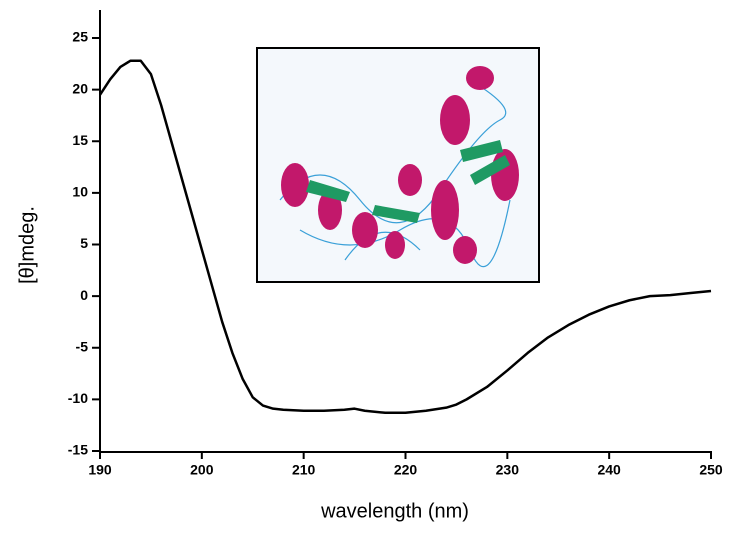  Describe the element at coordinates (27, 245) in the screenshot. I see `y-axis-label: [θ]mdeg.` at that location.